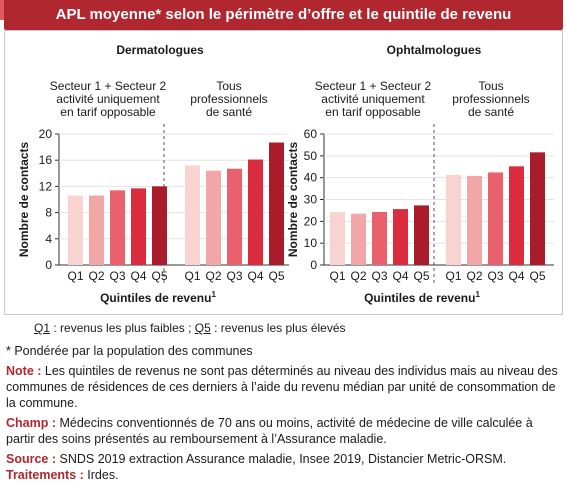  Describe the element at coordinates (202, 328) in the screenshot. I see `q5-label: Q5` at that location.